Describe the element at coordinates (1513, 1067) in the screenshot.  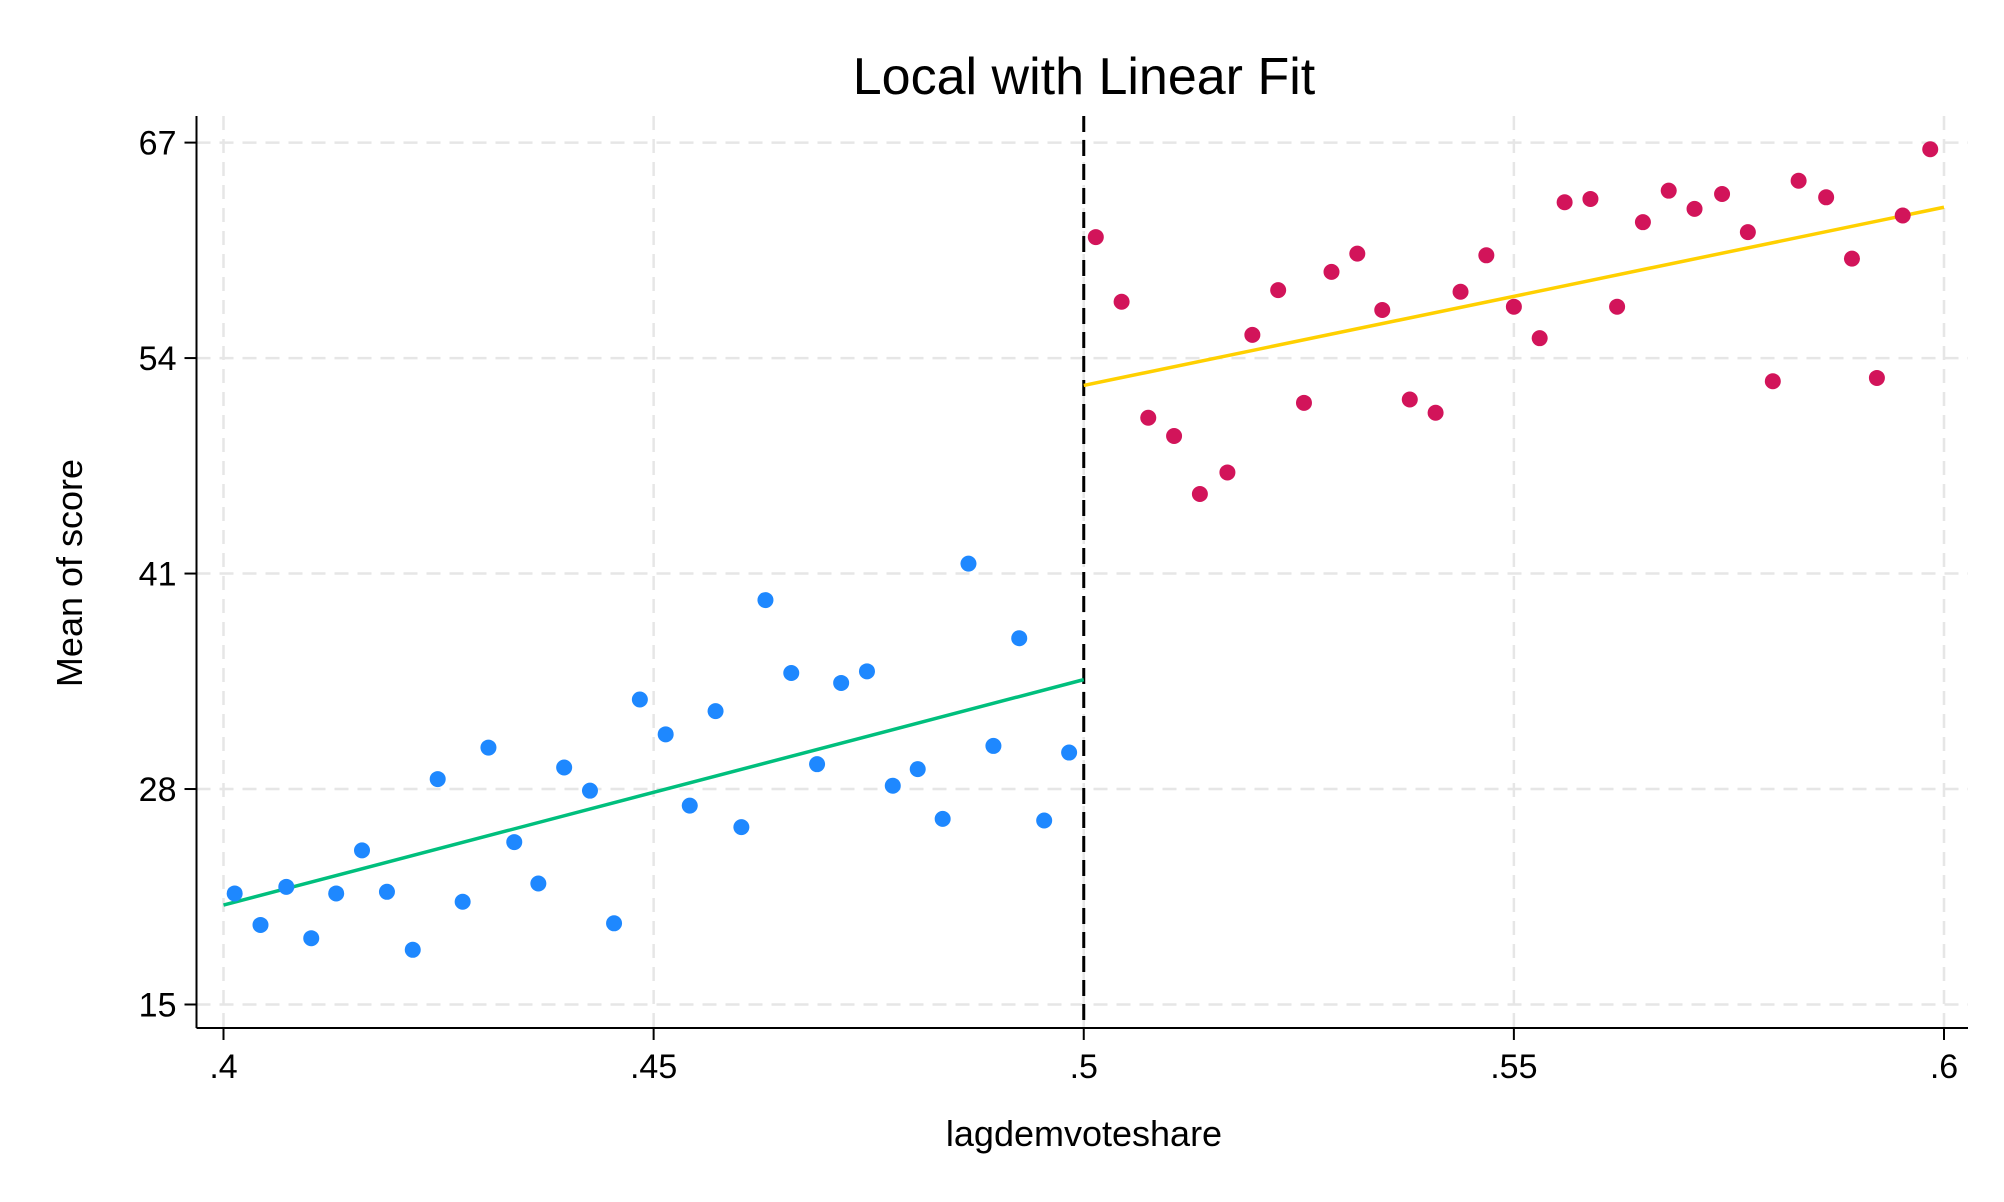
I see `x-tick-label: .55` at that location.